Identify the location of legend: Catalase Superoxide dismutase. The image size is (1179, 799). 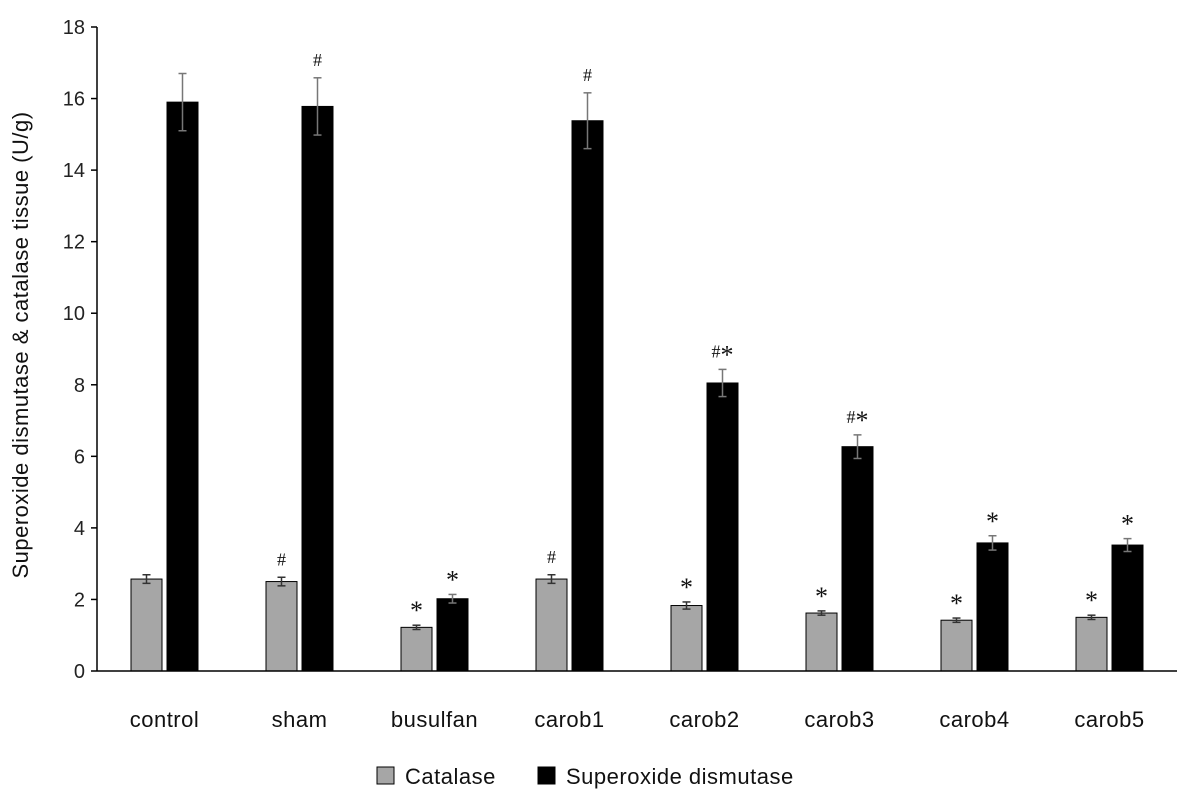
(585, 776).